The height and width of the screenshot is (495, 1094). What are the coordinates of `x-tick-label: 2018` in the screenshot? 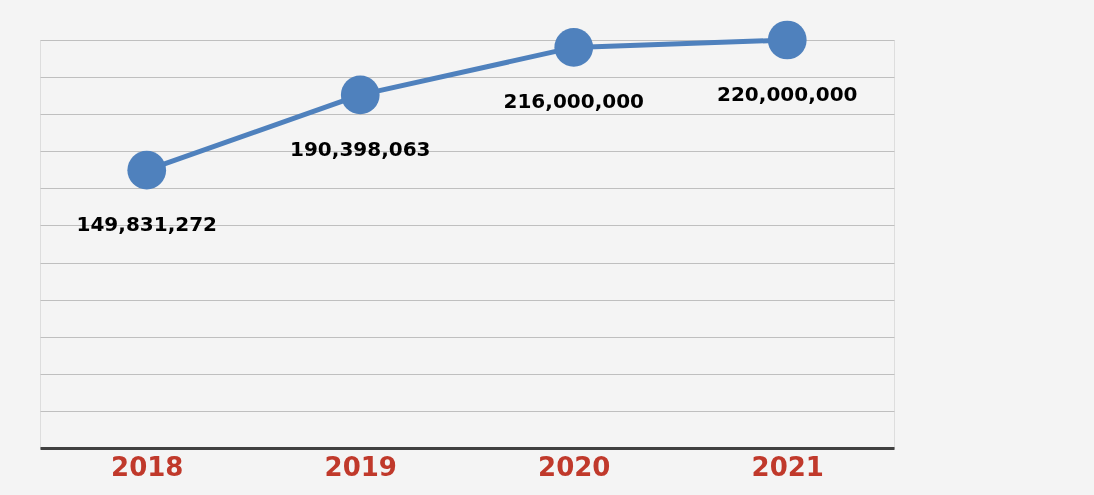 It's located at (147, 466).